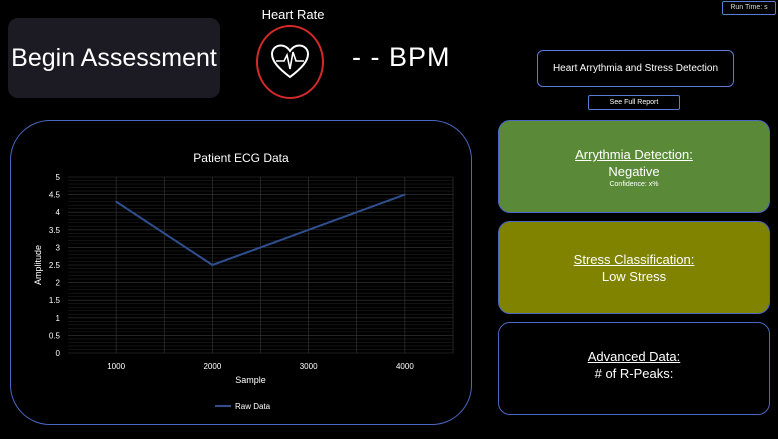  I want to click on y-tick-label: 1, so click(58, 318).